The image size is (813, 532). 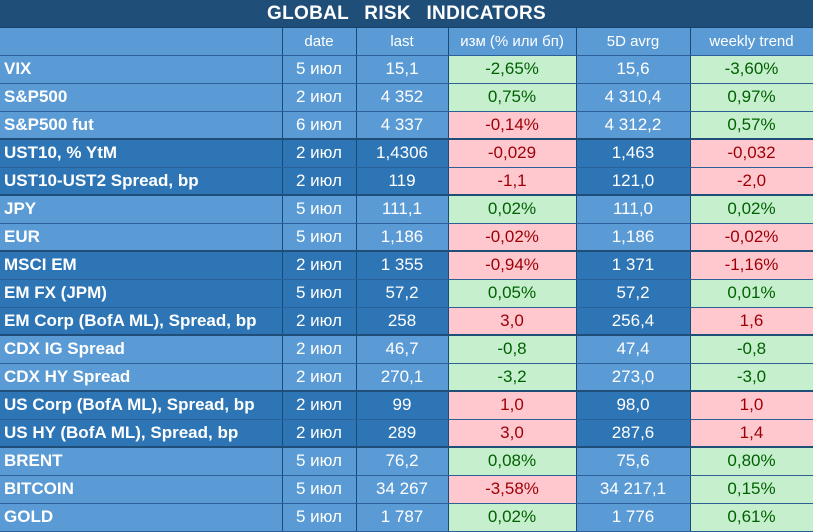 What do you see at coordinates (751, 97) in the screenshot?
I see `weekly-trend-cell: 0,97%` at bounding box center [751, 97].